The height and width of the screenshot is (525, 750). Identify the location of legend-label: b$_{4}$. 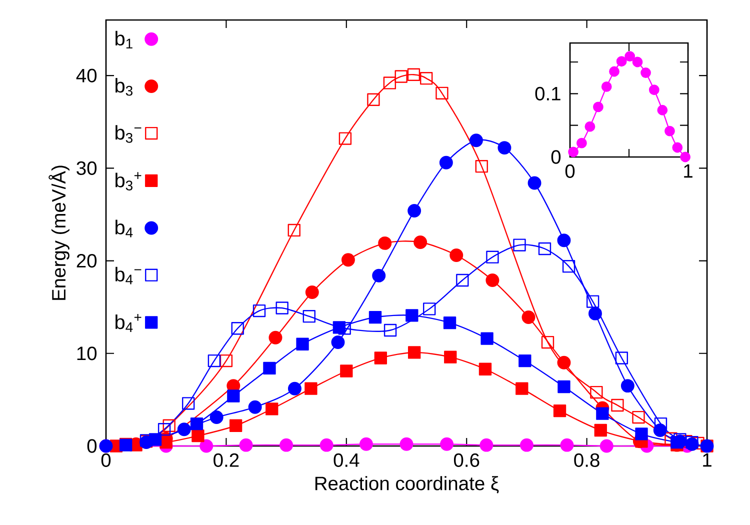
(124, 229).